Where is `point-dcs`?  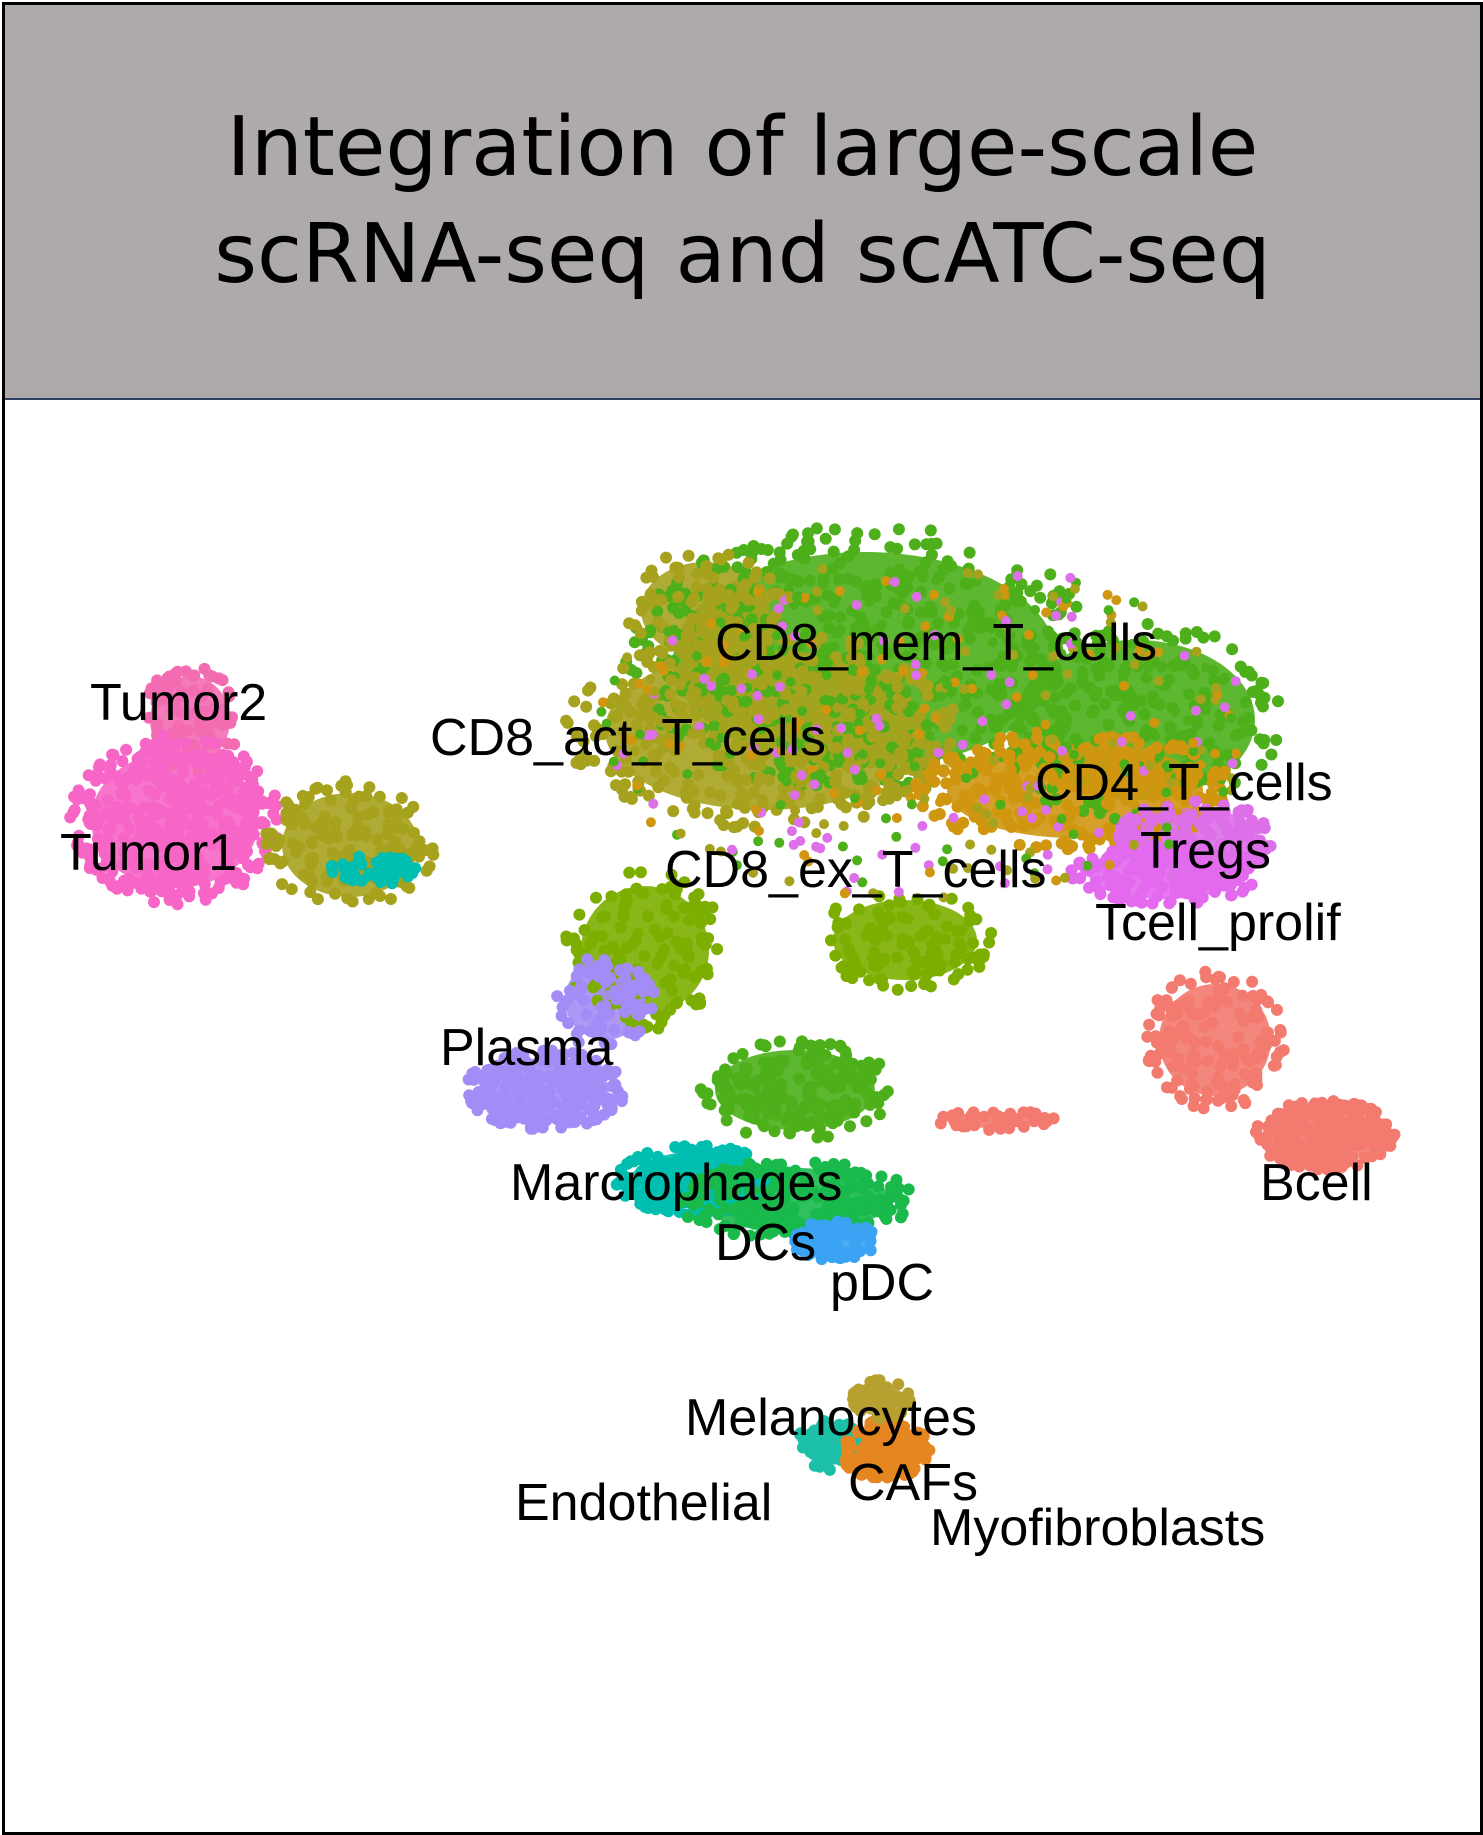 point-dcs is located at coordinates (795, 1170).